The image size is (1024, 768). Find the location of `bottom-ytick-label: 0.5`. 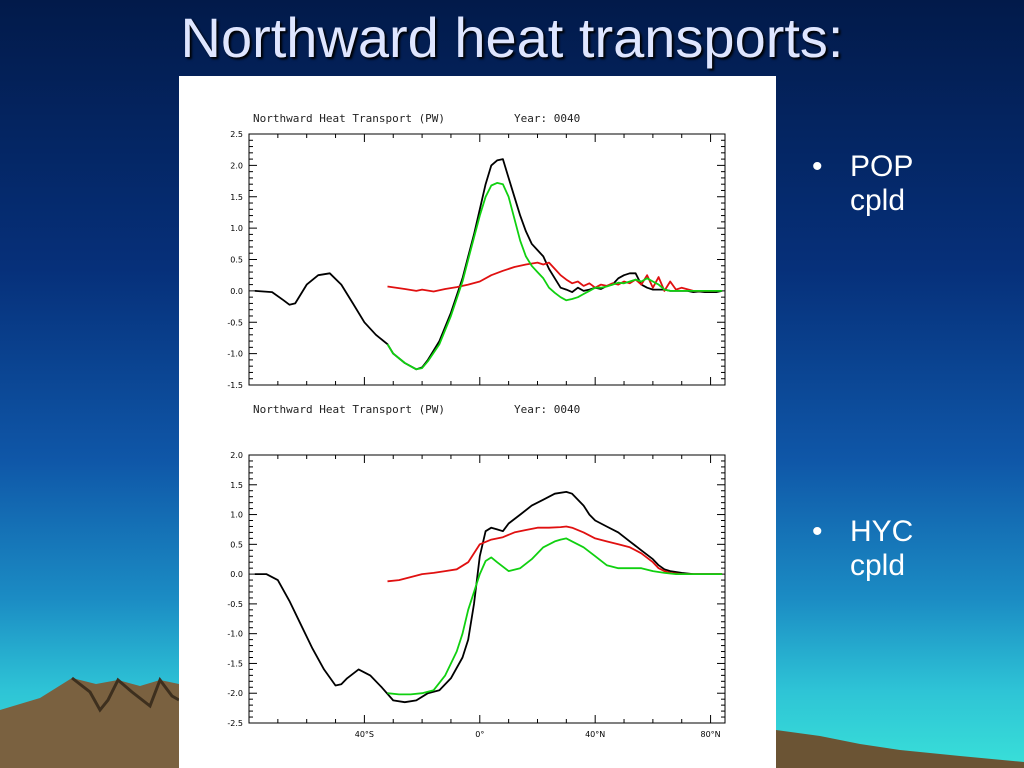

bottom-ytick-label: 0.5 is located at coordinates (236, 544).